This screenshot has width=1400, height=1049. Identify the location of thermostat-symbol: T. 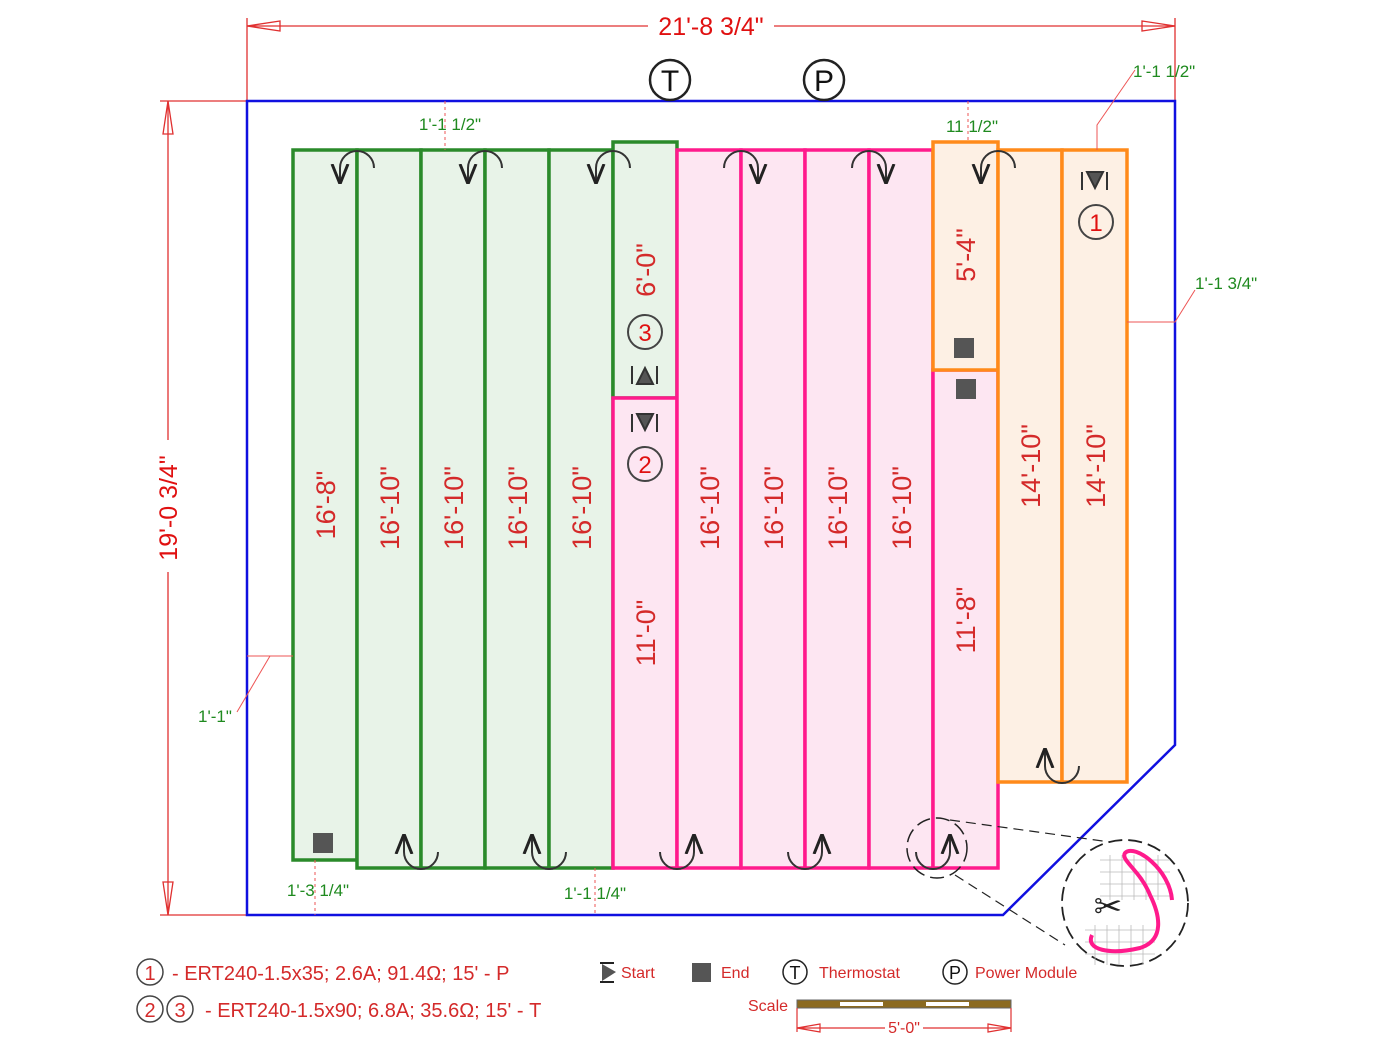
(670, 80).